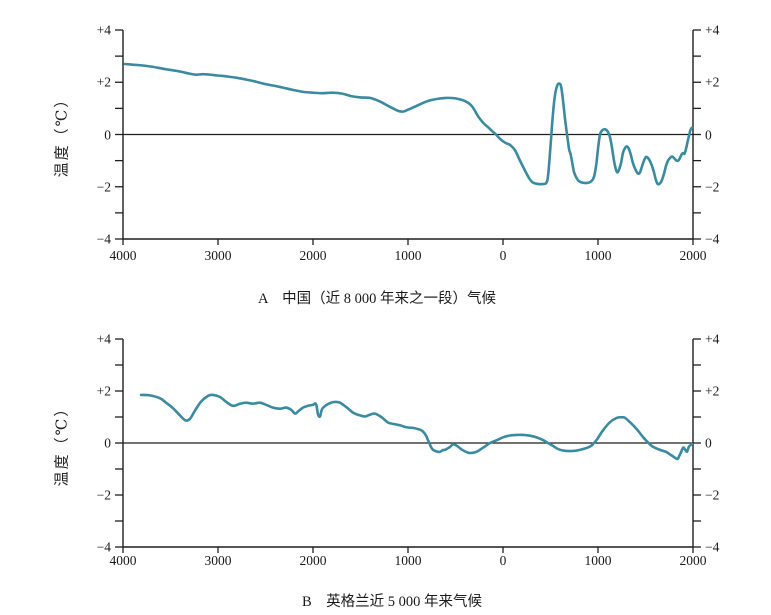 This screenshot has width=771, height=615. I want to click on y-axis-label-chart-a: 温度（℃）, so click(62, 134).